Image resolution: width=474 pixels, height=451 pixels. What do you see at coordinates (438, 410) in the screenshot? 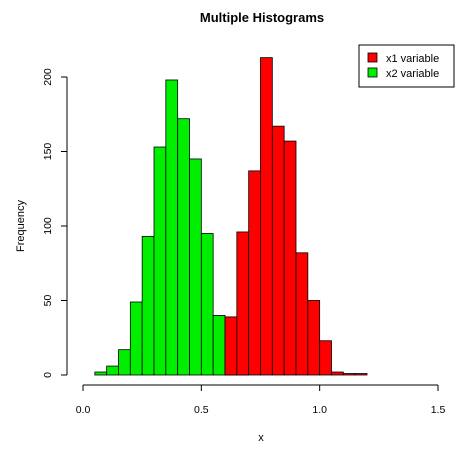
I see `x-tick-label: 1.5` at bounding box center [438, 410].